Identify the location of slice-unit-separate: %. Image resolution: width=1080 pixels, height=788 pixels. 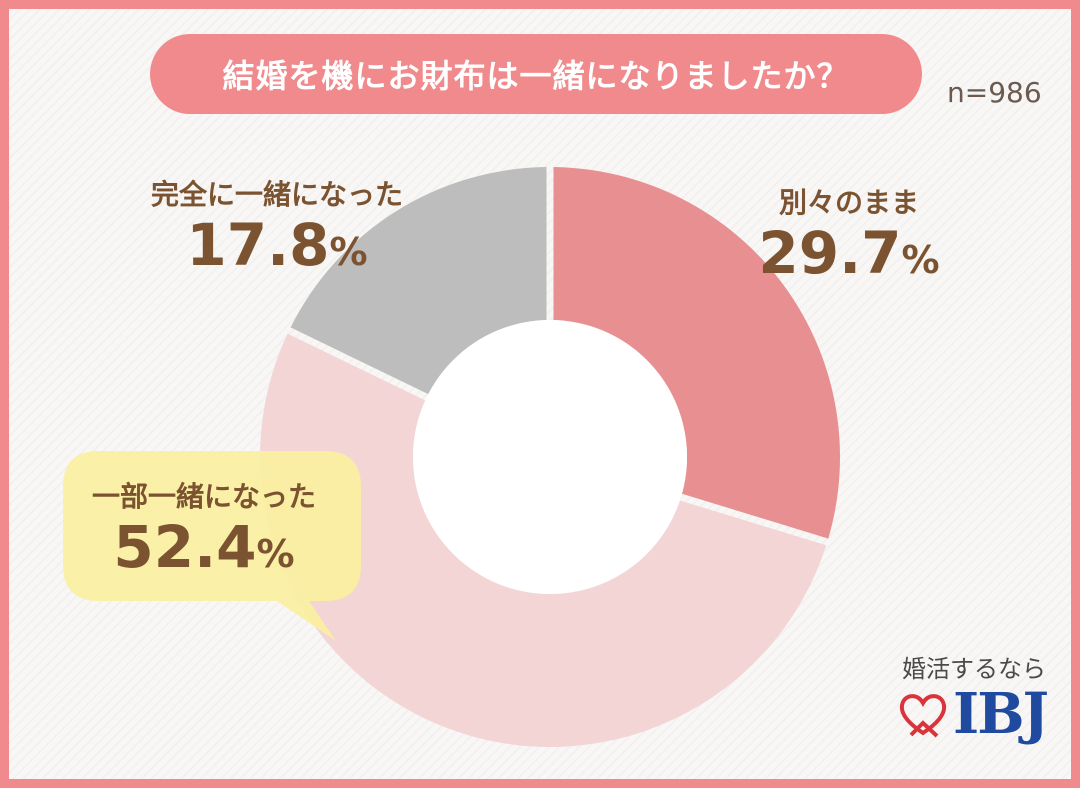
(920, 260).